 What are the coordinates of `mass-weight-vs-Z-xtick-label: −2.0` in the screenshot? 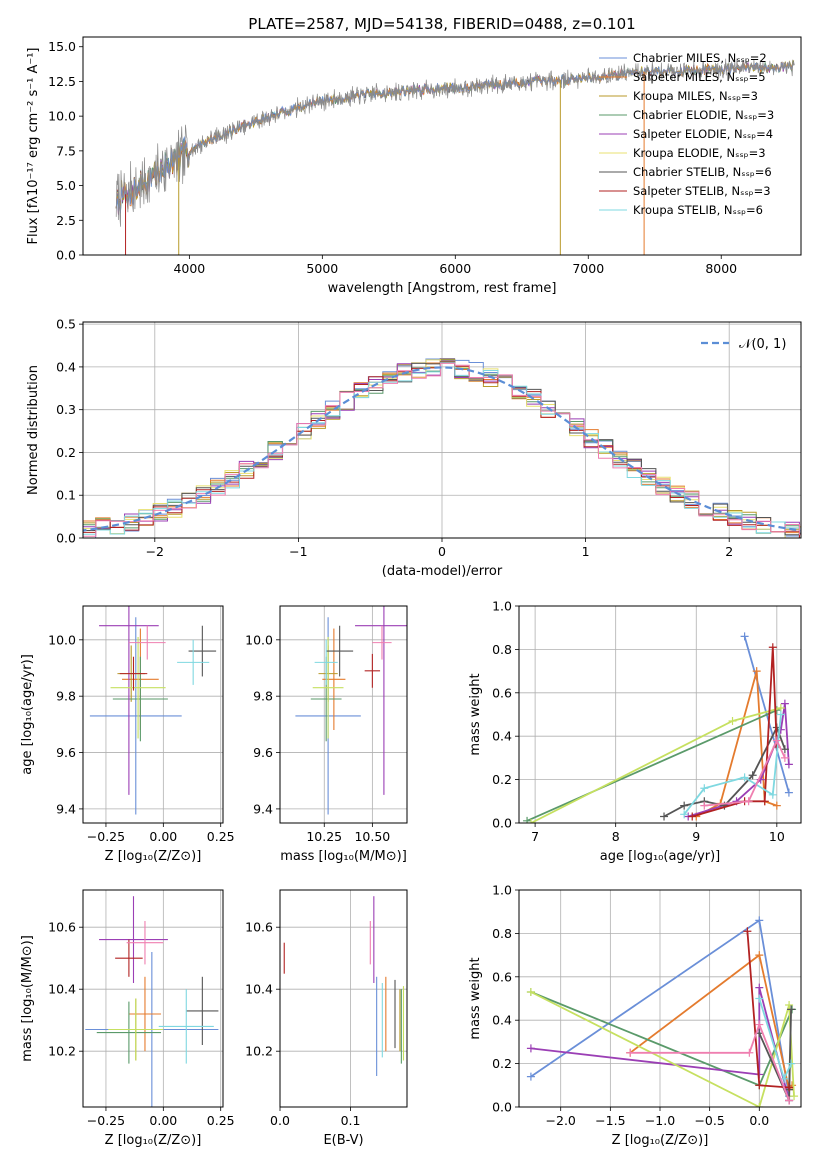 It's located at (561, 1120).